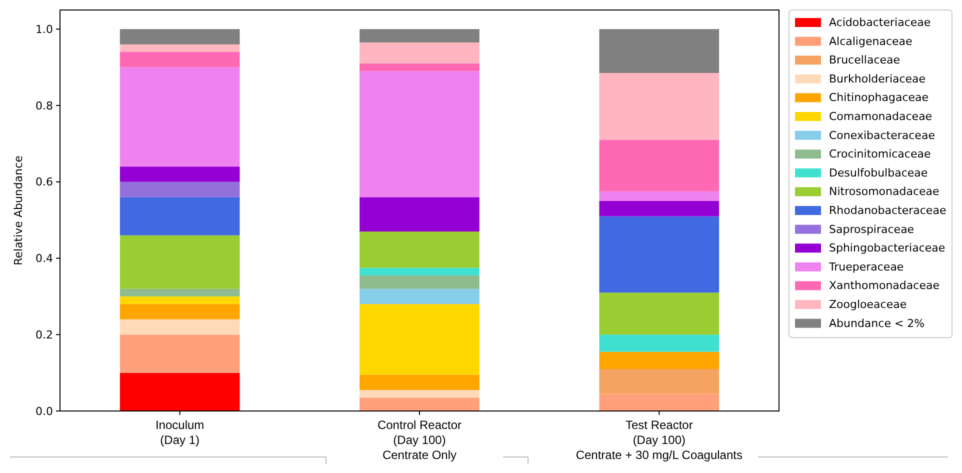 The height and width of the screenshot is (473, 962). What do you see at coordinates (866, 267) in the screenshot?
I see `legend-label: Trueperaceae` at bounding box center [866, 267].